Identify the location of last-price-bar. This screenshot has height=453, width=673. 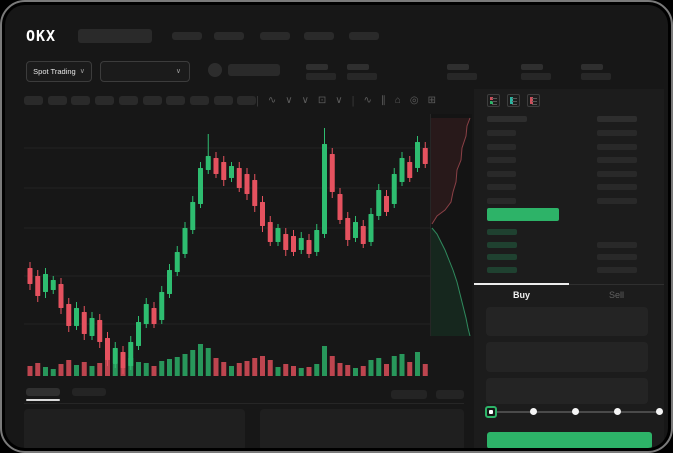
(523, 214).